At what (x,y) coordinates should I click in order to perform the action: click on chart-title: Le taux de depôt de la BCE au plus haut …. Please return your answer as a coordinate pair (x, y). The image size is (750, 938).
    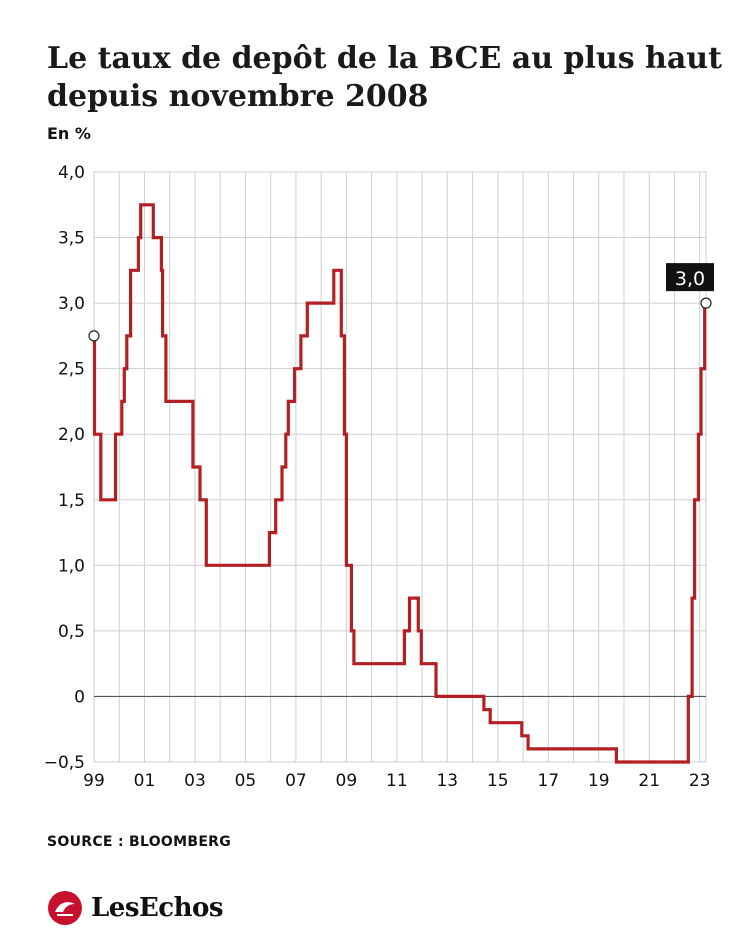
    Looking at the image, I should click on (384, 77).